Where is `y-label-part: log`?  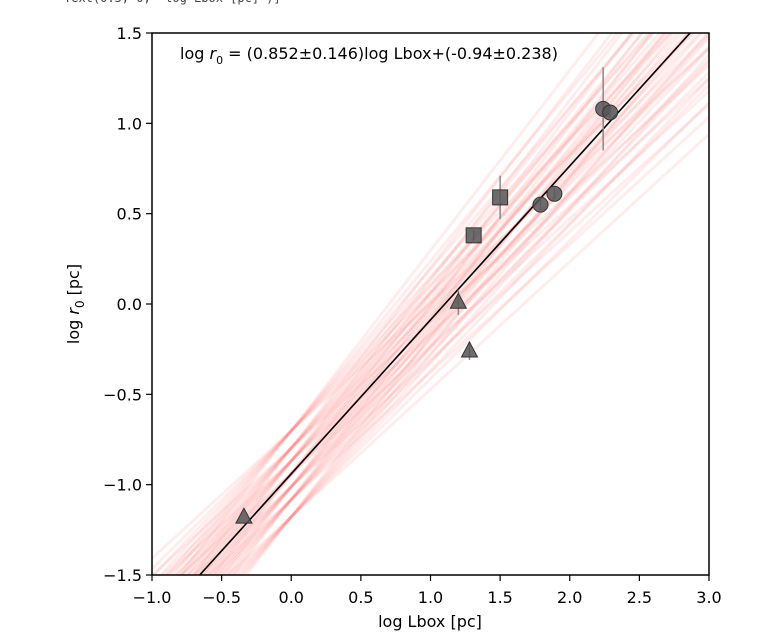 y-label-part: log is located at coordinates (73, 329).